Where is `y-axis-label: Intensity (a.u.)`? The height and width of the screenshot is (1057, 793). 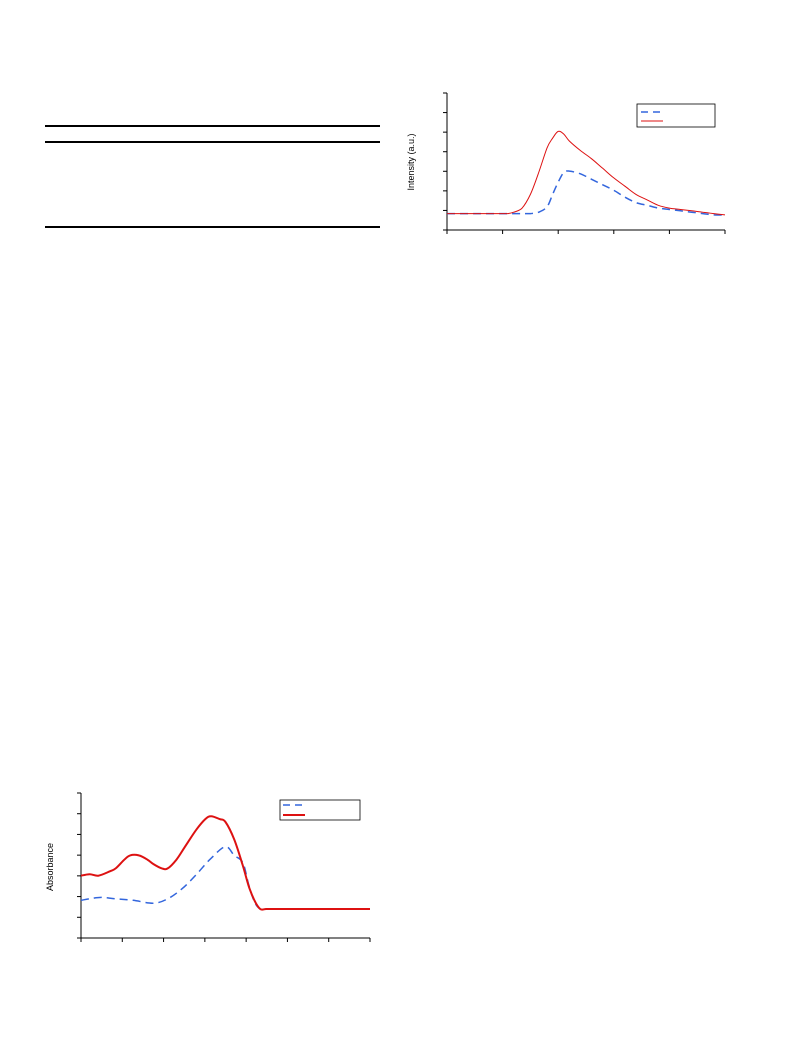
y-axis-label: Intensity (a.u.) is located at coordinates (411, 161).